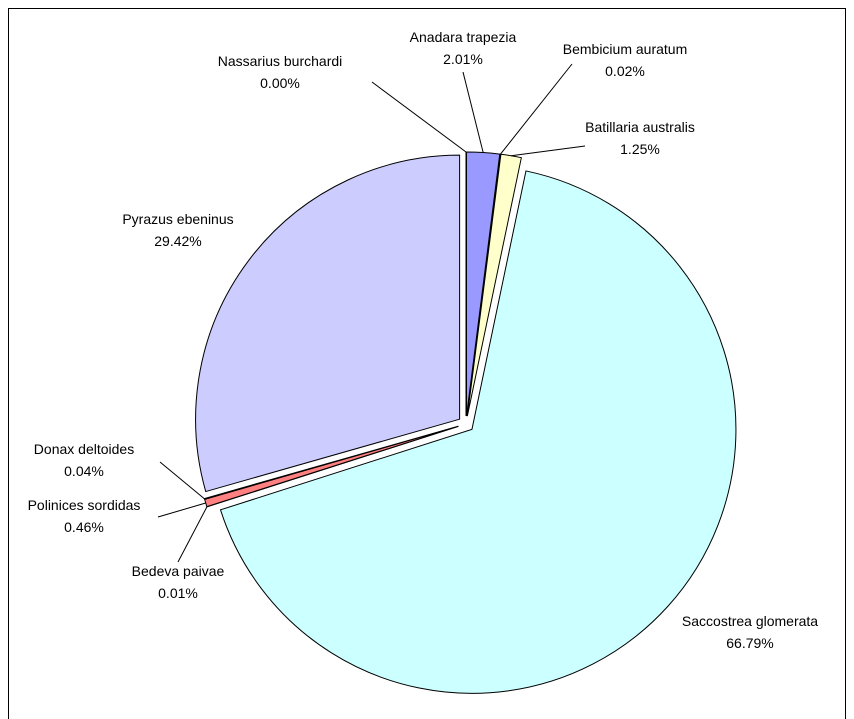 The width and height of the screenshot is (854, 719). What do you see at coordinates (640, 127) in the screenshot?
I see `slice-label: Batillaria australis` at bounding box center [640, 127].